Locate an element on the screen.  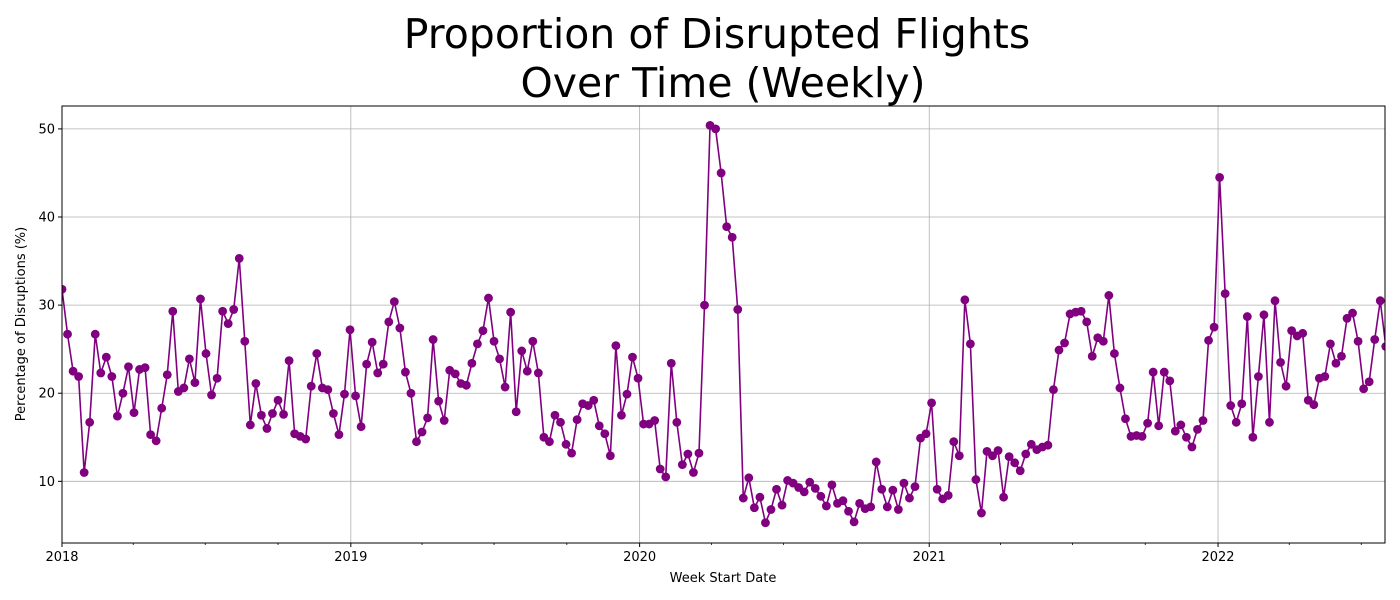
chart-title-line-1: Proportion of Disrupted Flights is located at coordinates (717, 34).